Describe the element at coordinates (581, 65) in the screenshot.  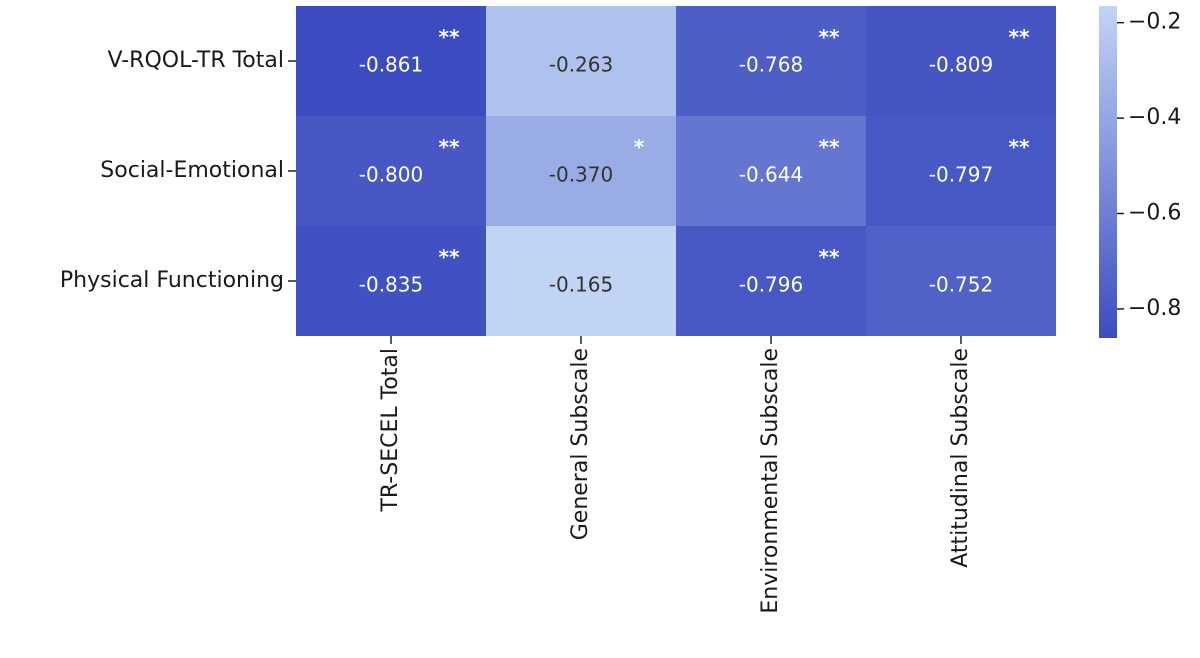
I see `cell-value-label: -0.263` at that location.